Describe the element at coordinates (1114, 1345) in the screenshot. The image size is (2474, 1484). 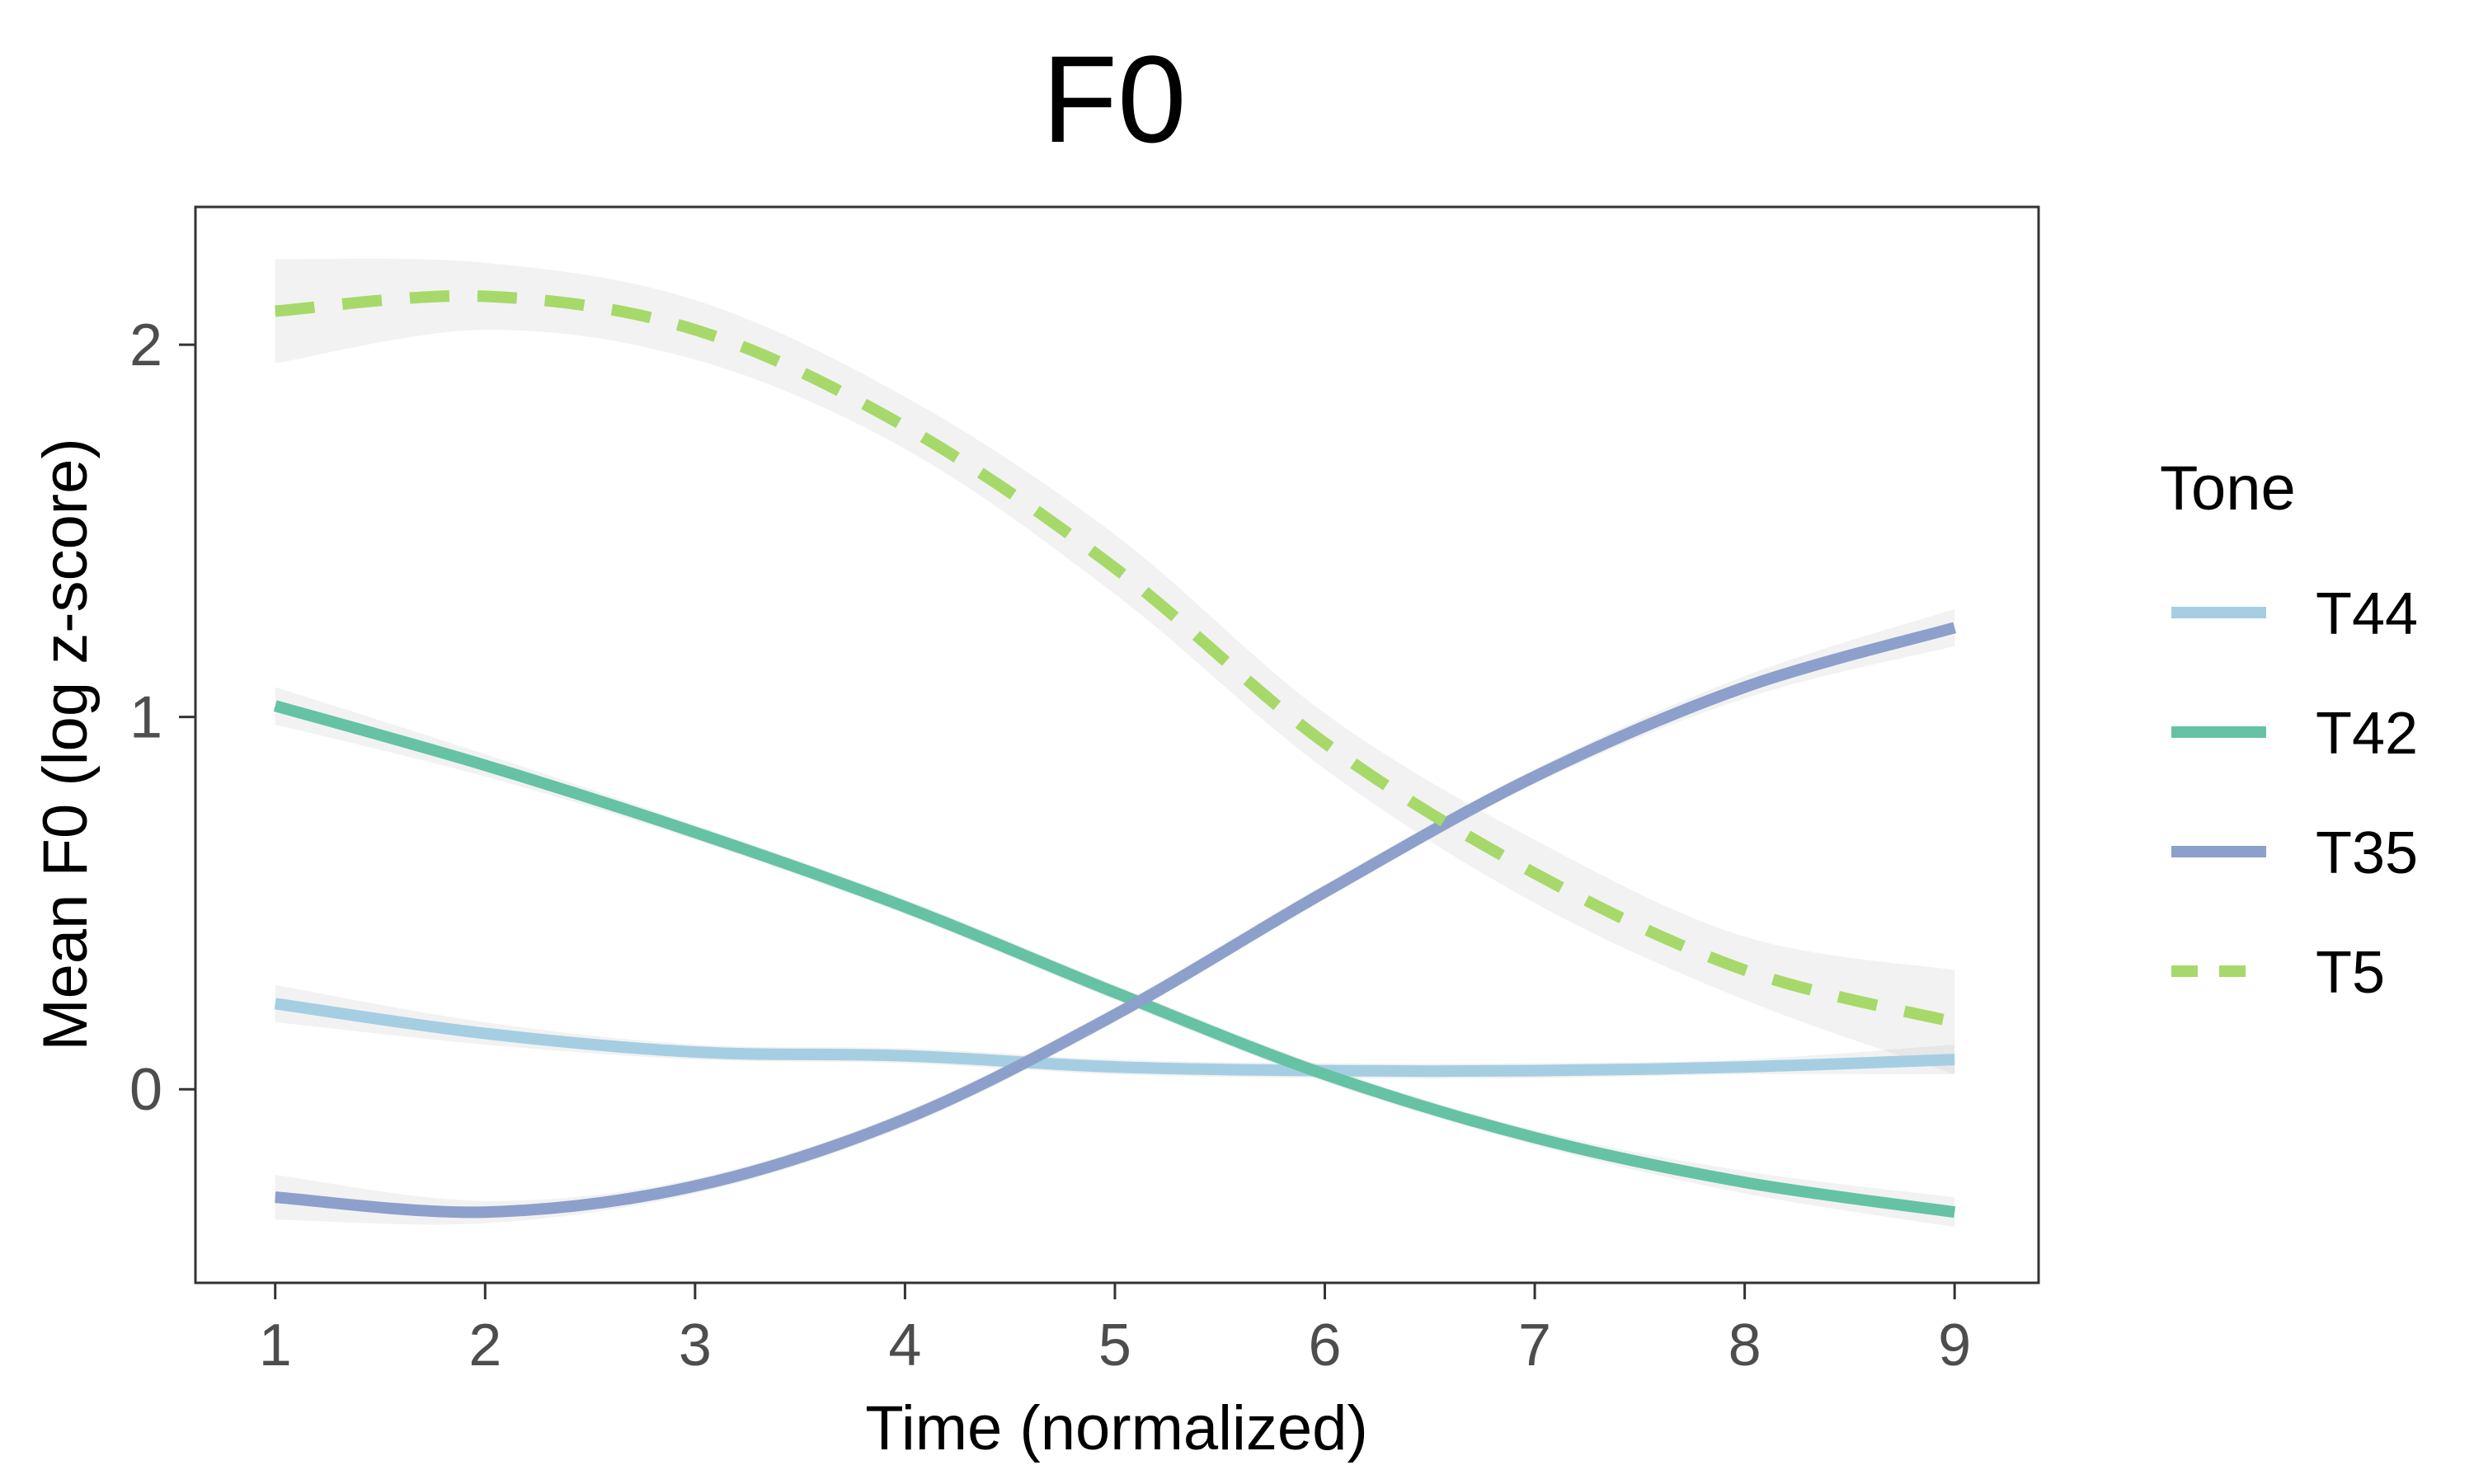
I see `x-tick-label: 5` at that location.